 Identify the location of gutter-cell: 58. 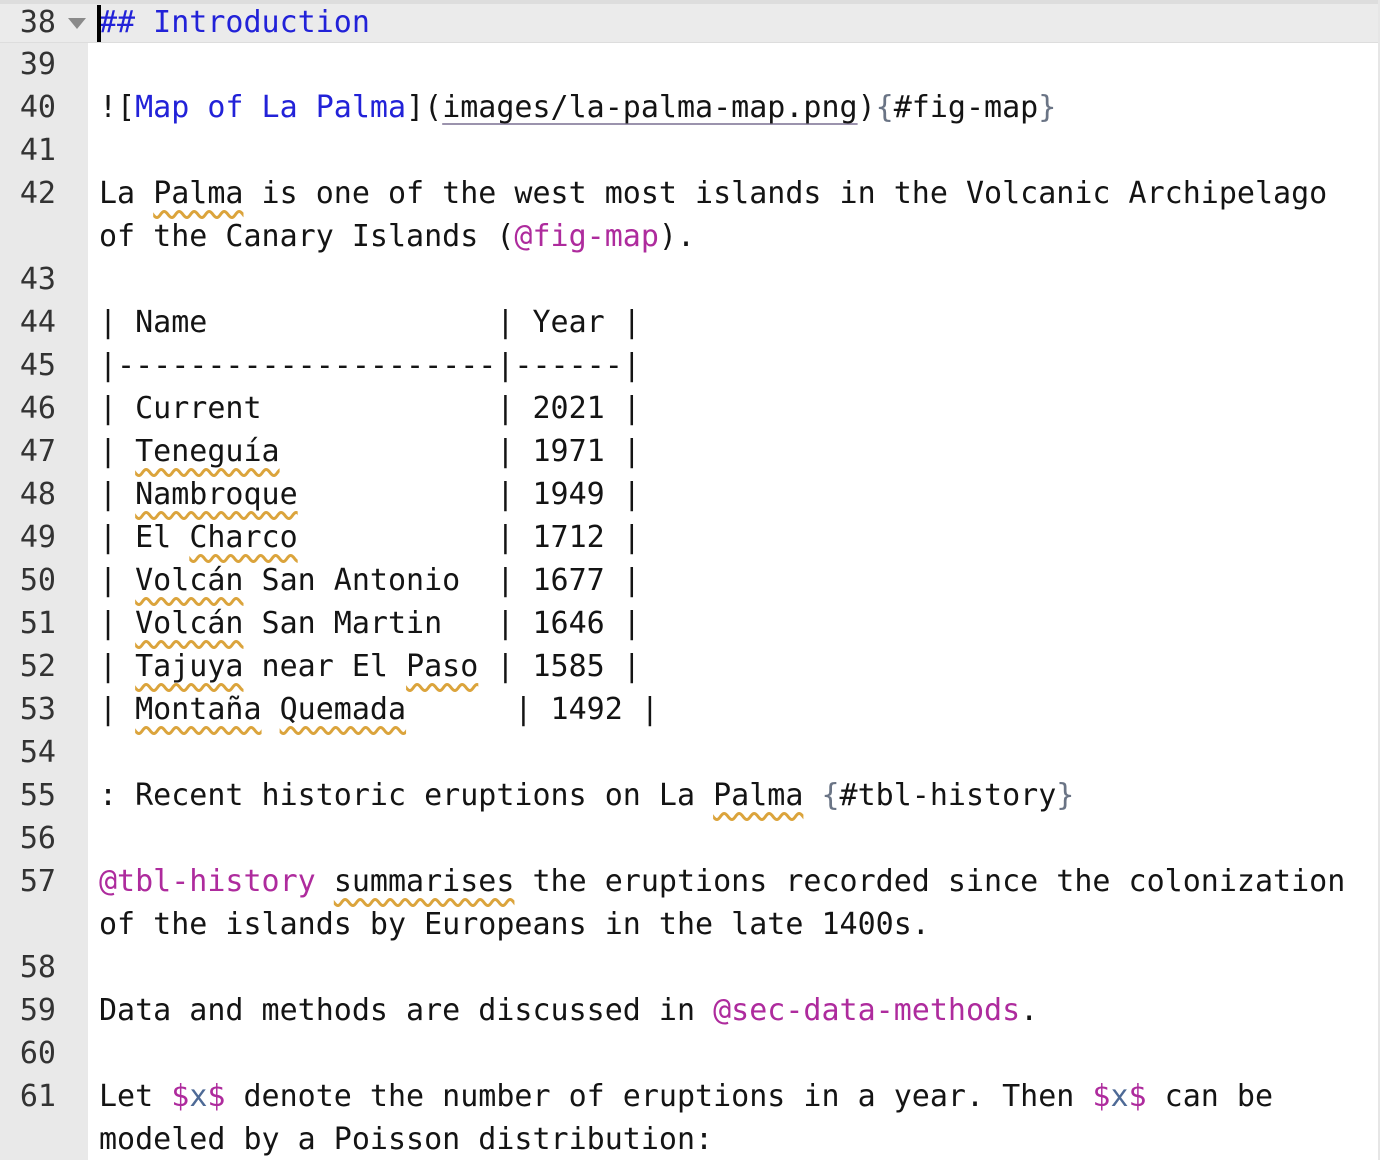
(44, 967).